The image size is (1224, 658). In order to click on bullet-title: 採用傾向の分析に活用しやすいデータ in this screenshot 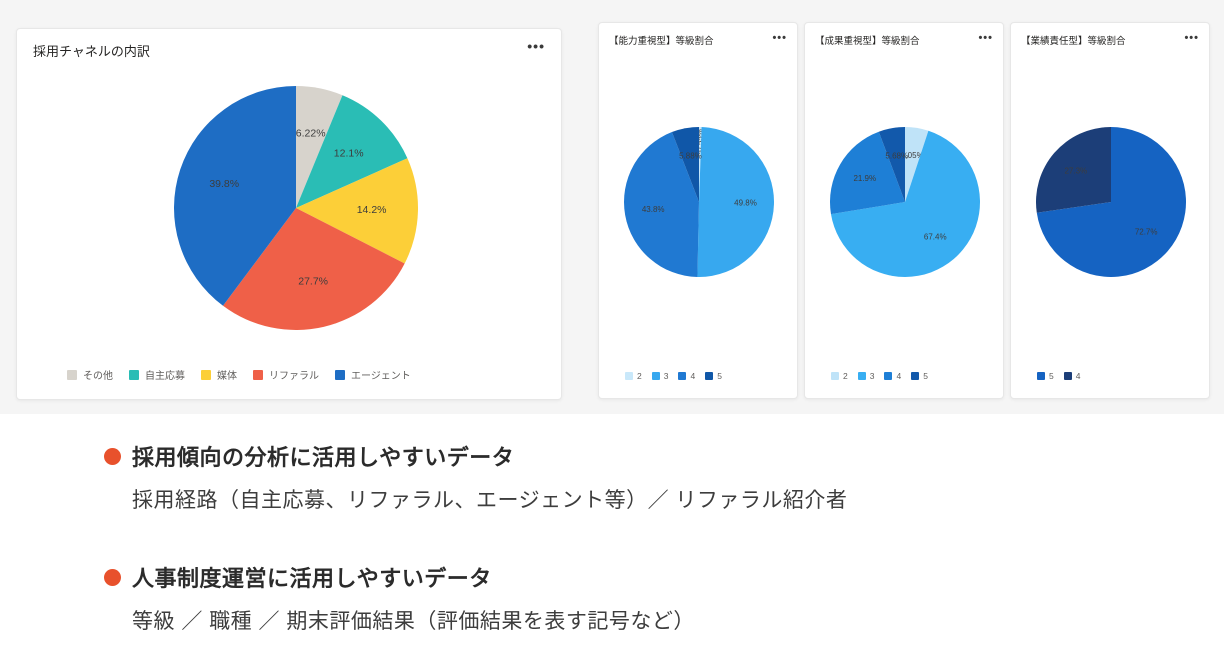, I will do `click(323, 457)`.